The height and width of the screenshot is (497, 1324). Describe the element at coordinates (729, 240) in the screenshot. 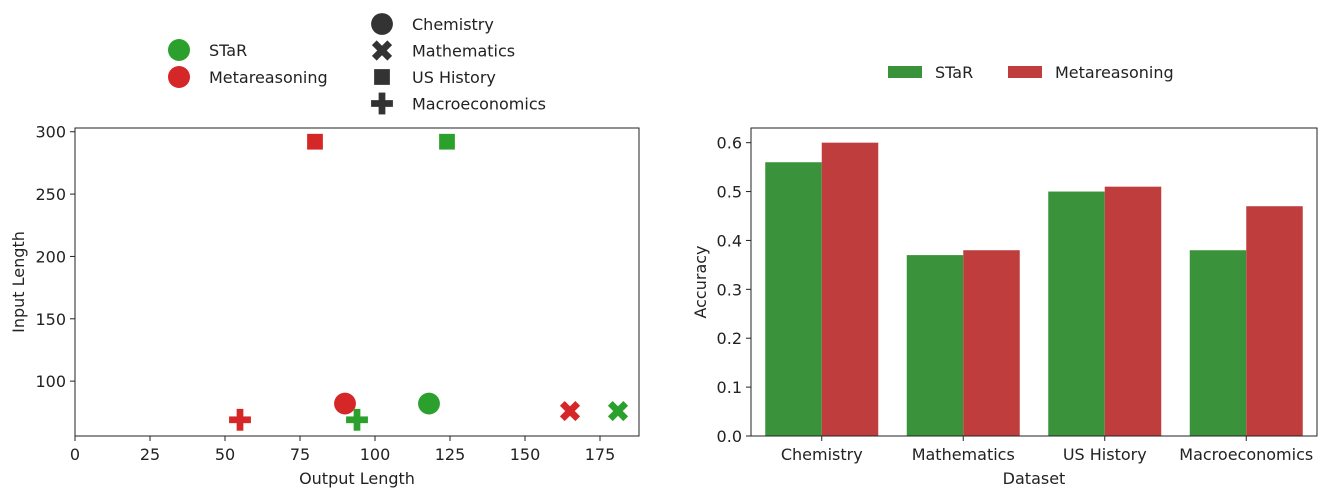

I see `bar-y-tick-label: 0.4` at that location.